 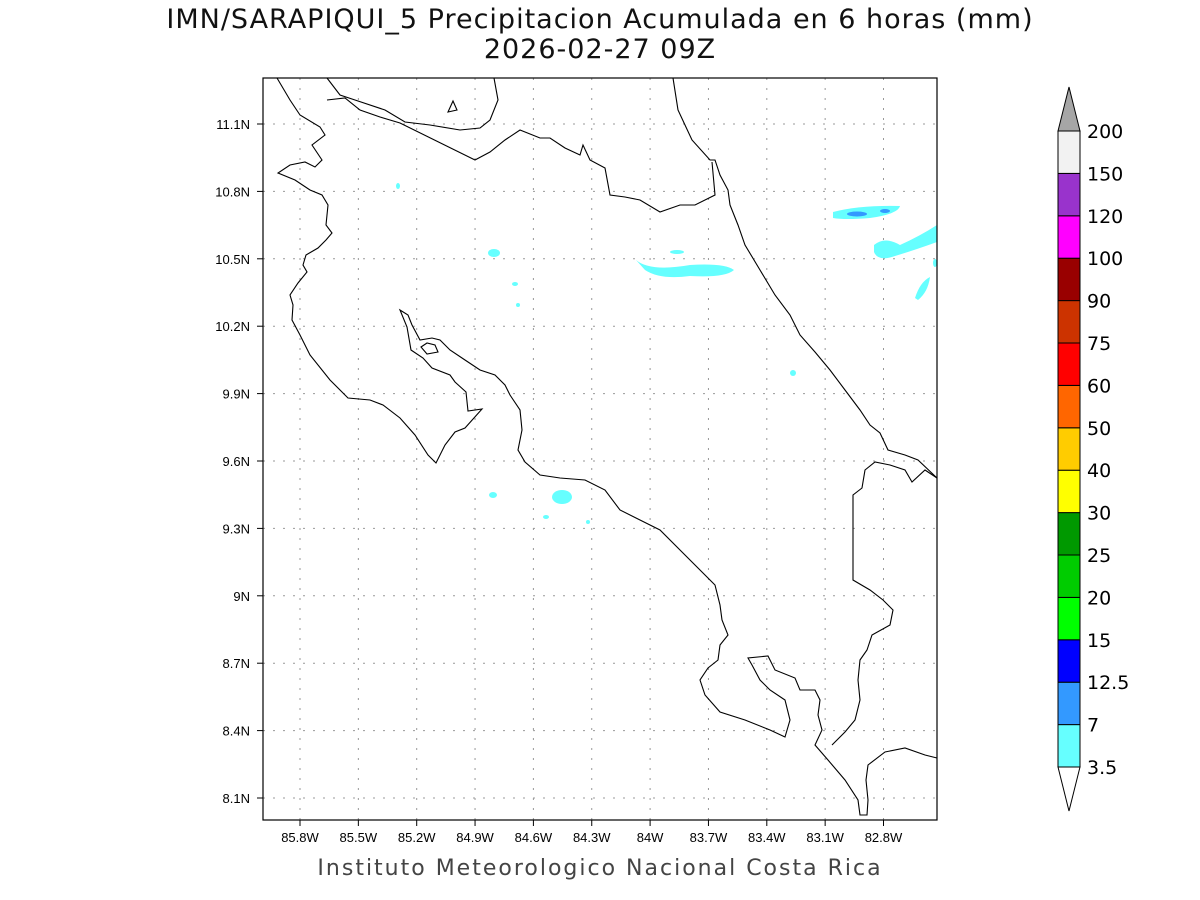 What do you see at coordinates (1069, 789) in the screenshot?
I see `colorbar-under-arrow` at bounding box center [1069, 789].